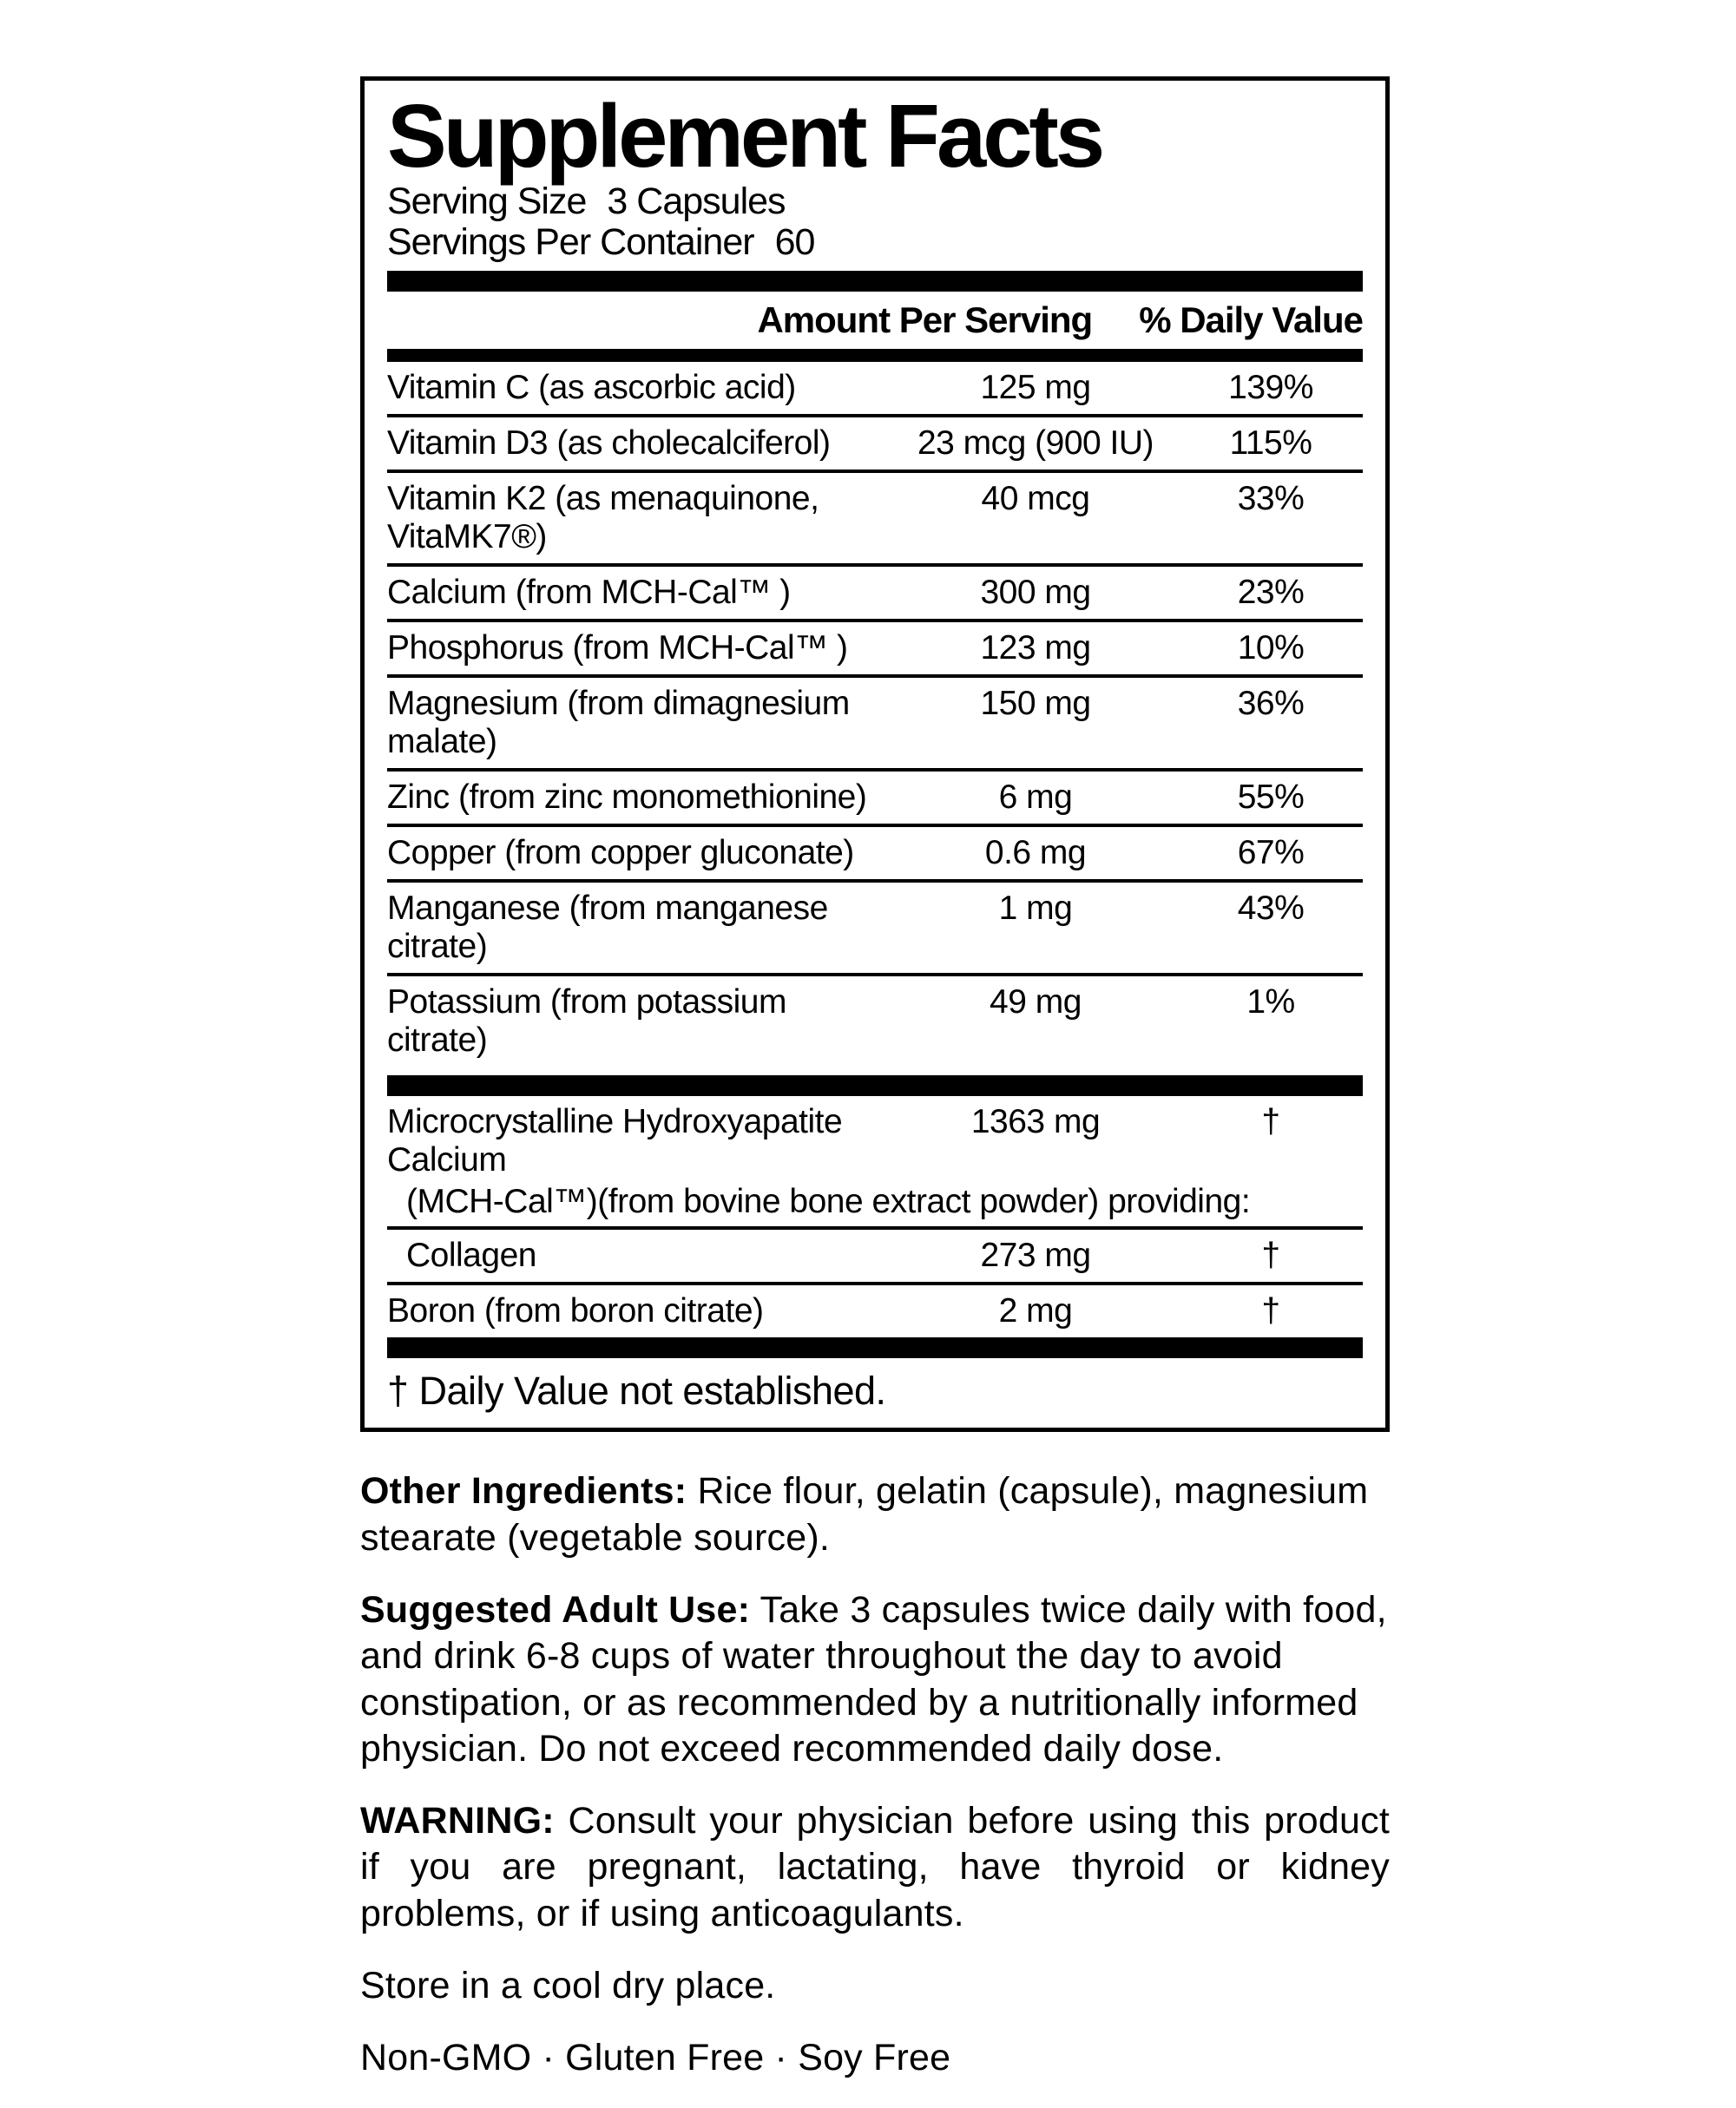 The width and height of the screenshot is (1736, 2108). Describe the element at coordinates (471, 1256) in the screenshot. I see `nutrient-name: Collagen` at that location.